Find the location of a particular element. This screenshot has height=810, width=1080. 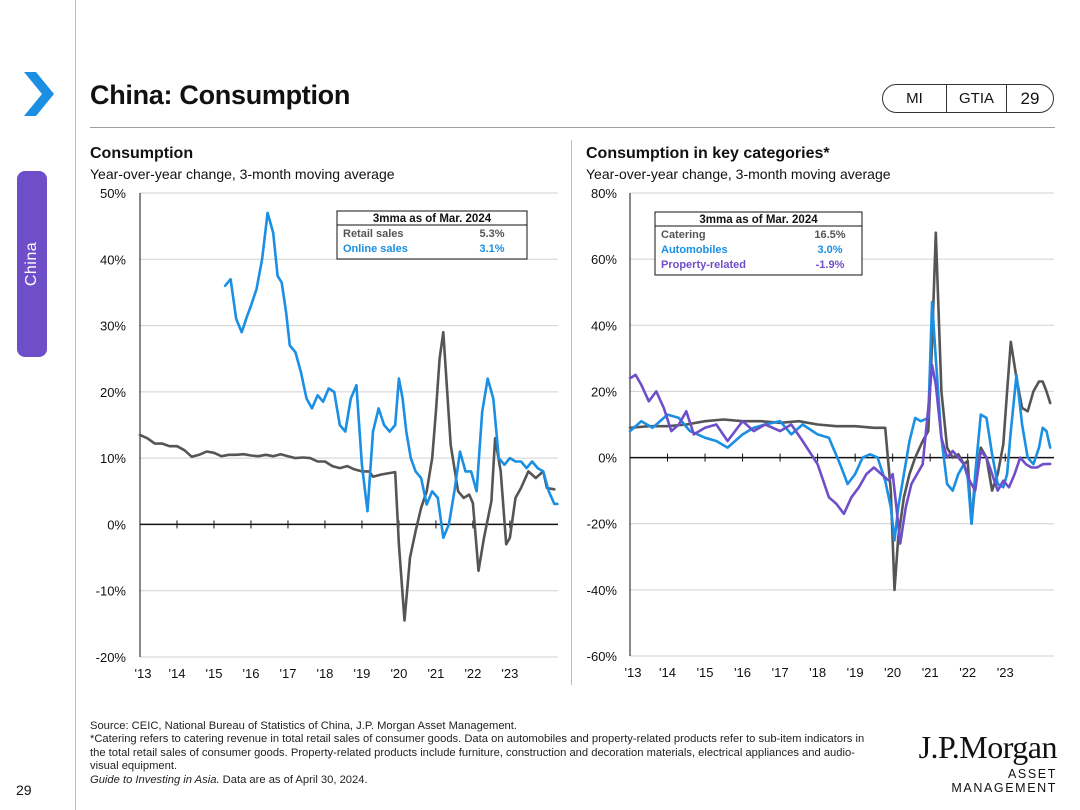

right-legend-label: Catering is located at coordinates (683, 235).